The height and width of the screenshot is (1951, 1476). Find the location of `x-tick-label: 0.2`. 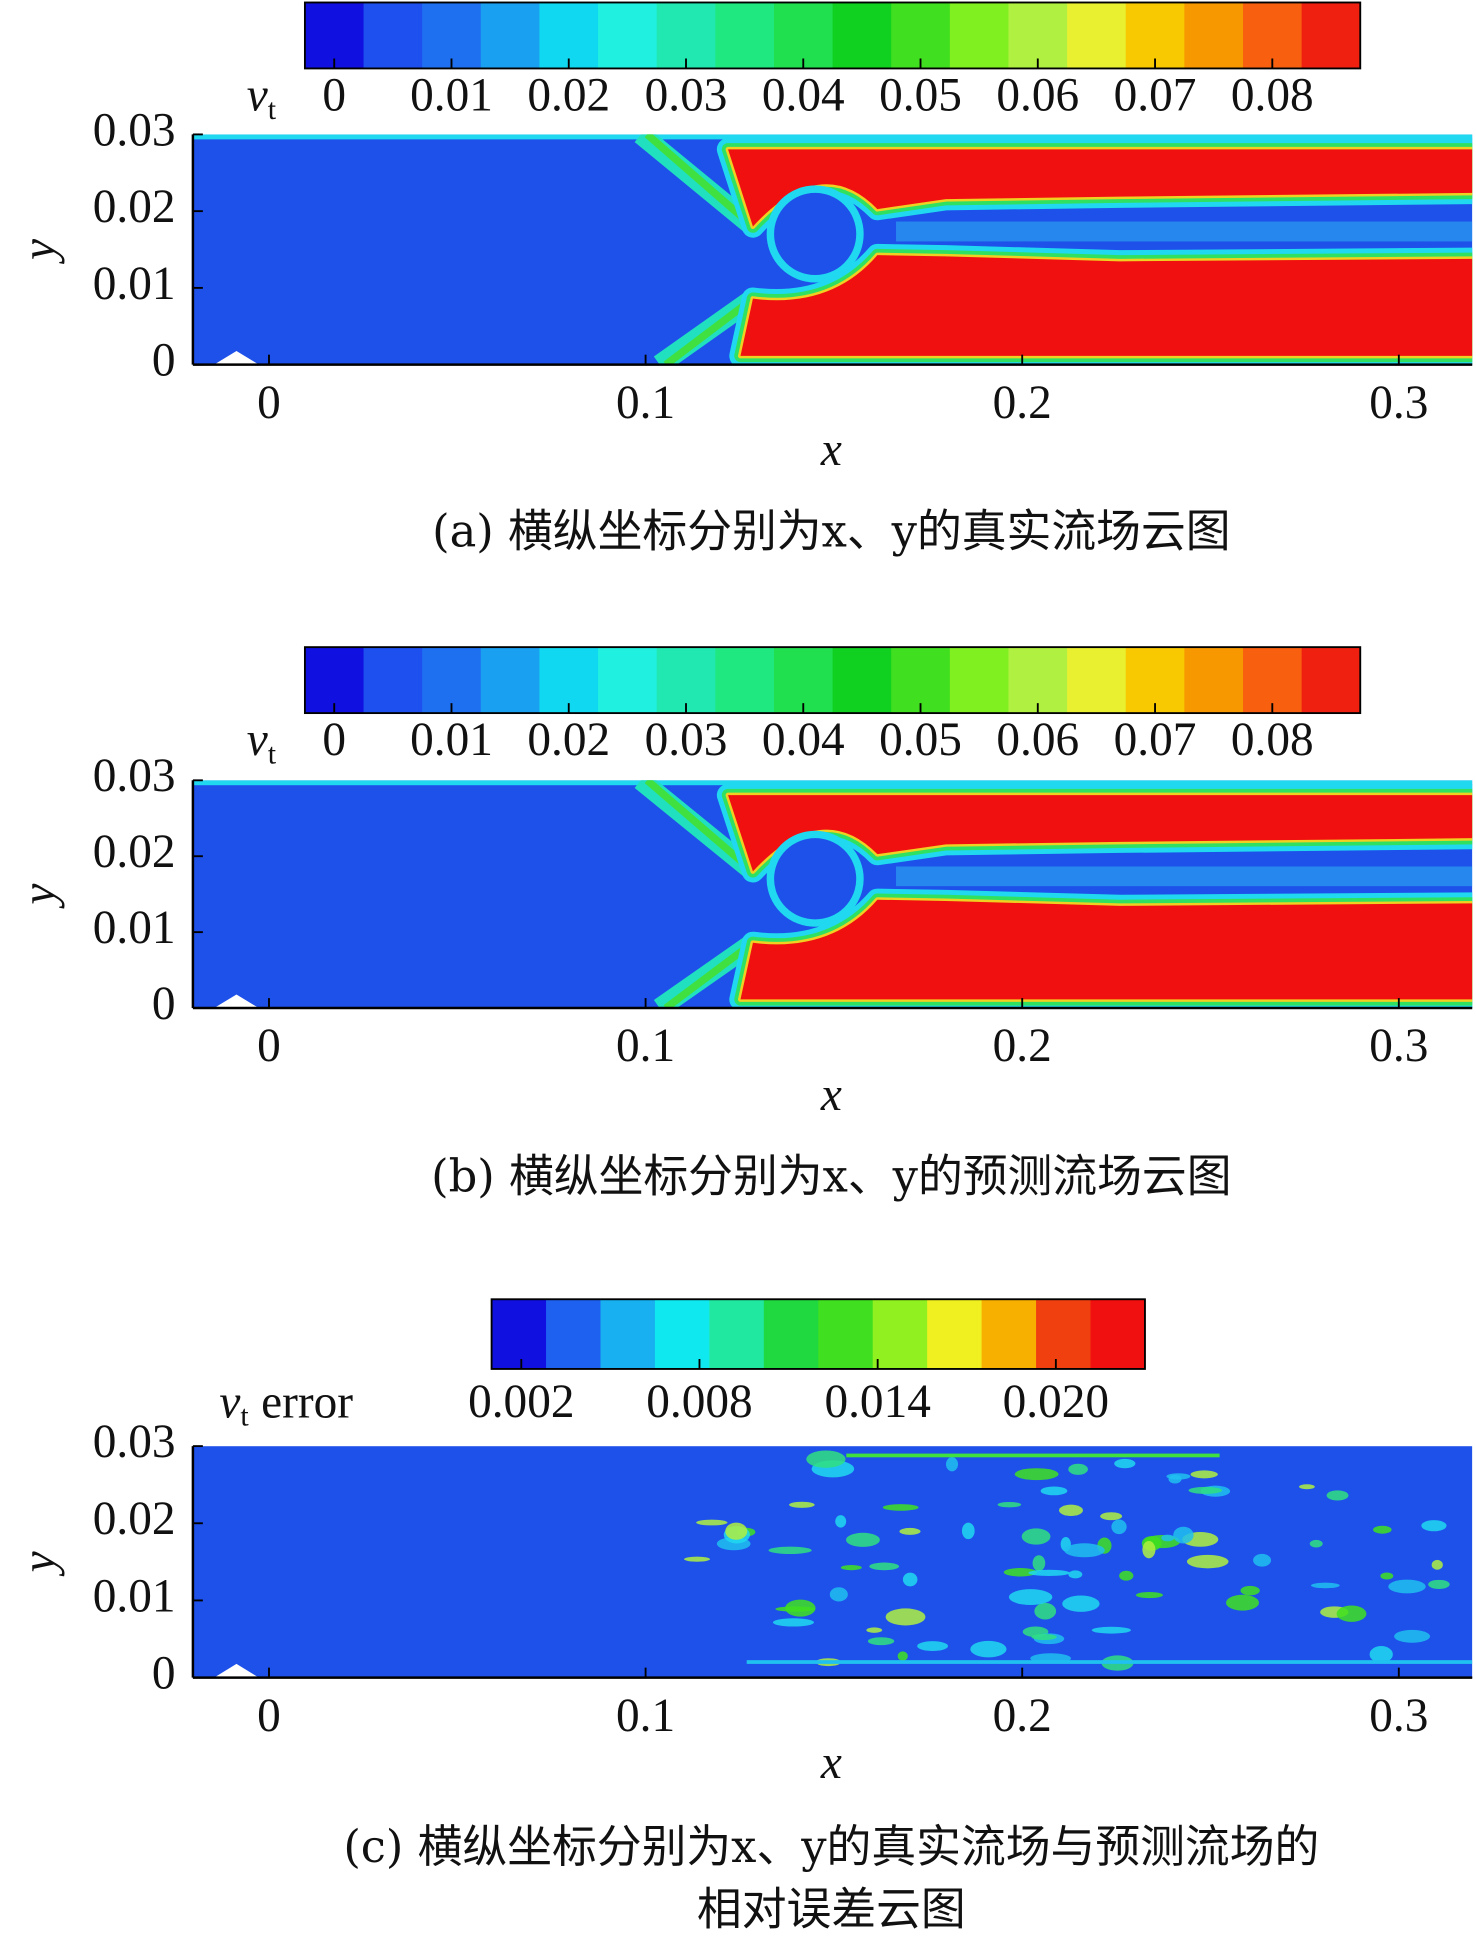

x-tick-label: 0.2 is located at coordinates (1022, 1046).